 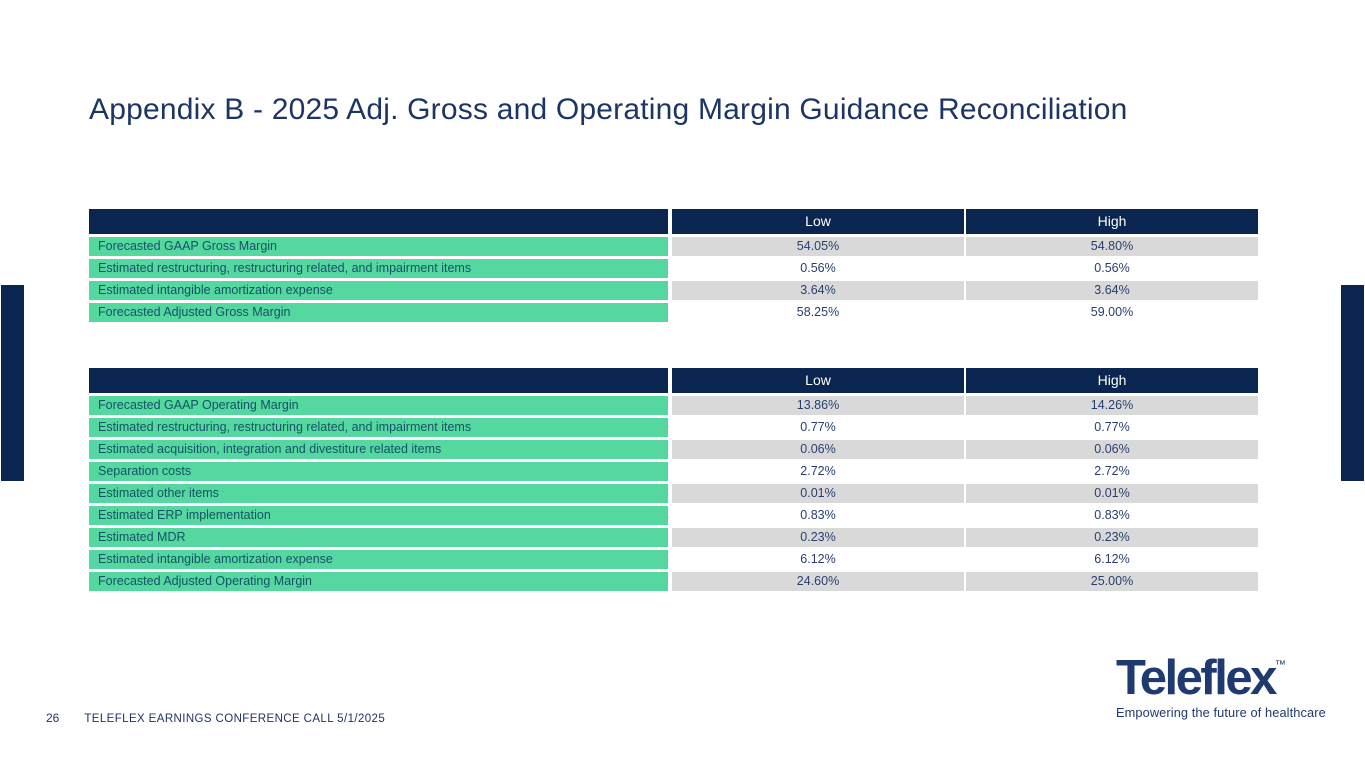 What do you see at coordinates (1111, 560) in the screenshot?
I see `high-value: 6.12%` at bounding box center [1111, 560].